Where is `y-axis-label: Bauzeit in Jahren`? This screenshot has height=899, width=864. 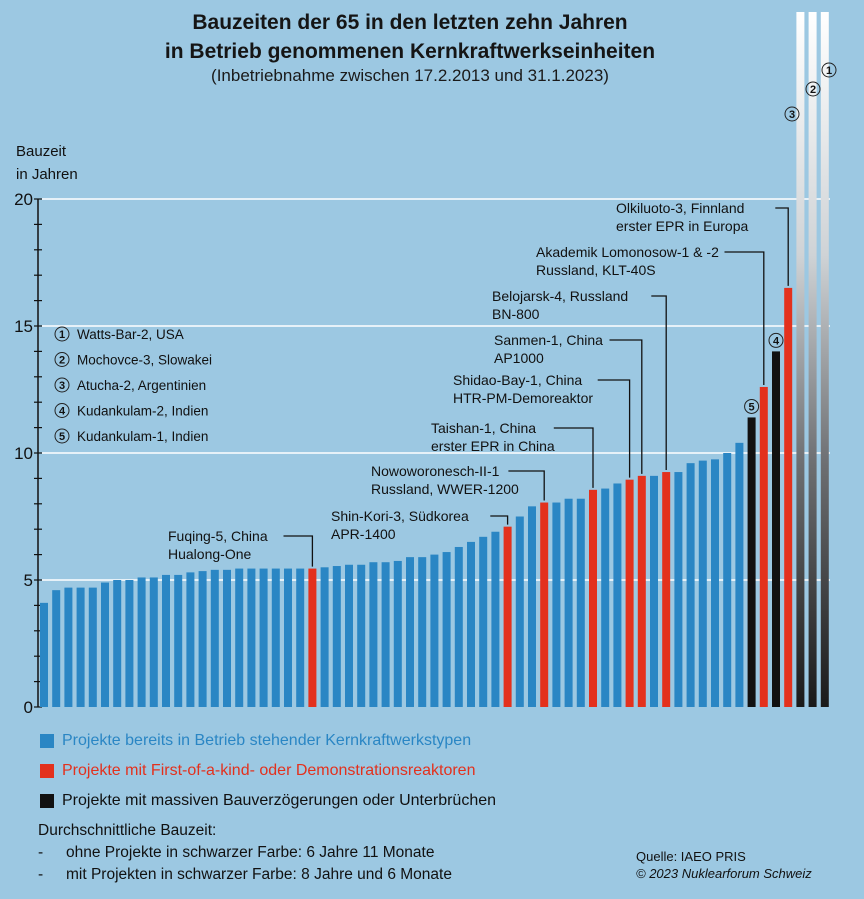 y-axis-label: Bauzeit in Jahren is located at coordinates (47, 163).